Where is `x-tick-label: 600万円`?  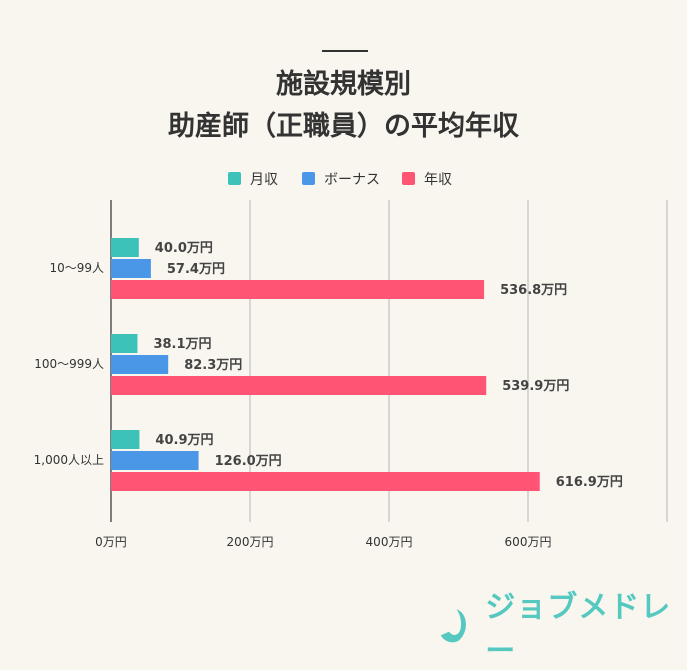 x-tick-label: 600万円 is located at coordinates (528, 542).